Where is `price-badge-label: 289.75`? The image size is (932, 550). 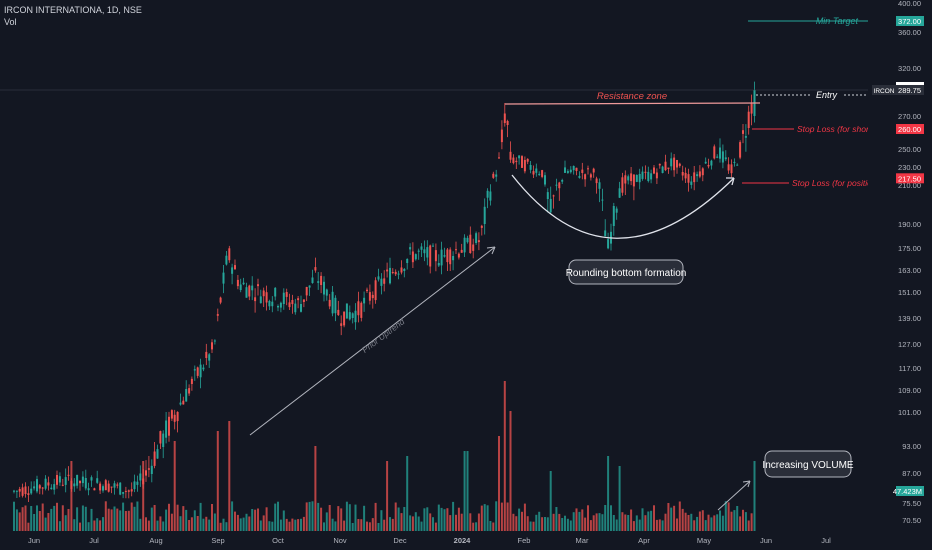 price-badge-label: 289.75 is located at coordinates (909, 90).